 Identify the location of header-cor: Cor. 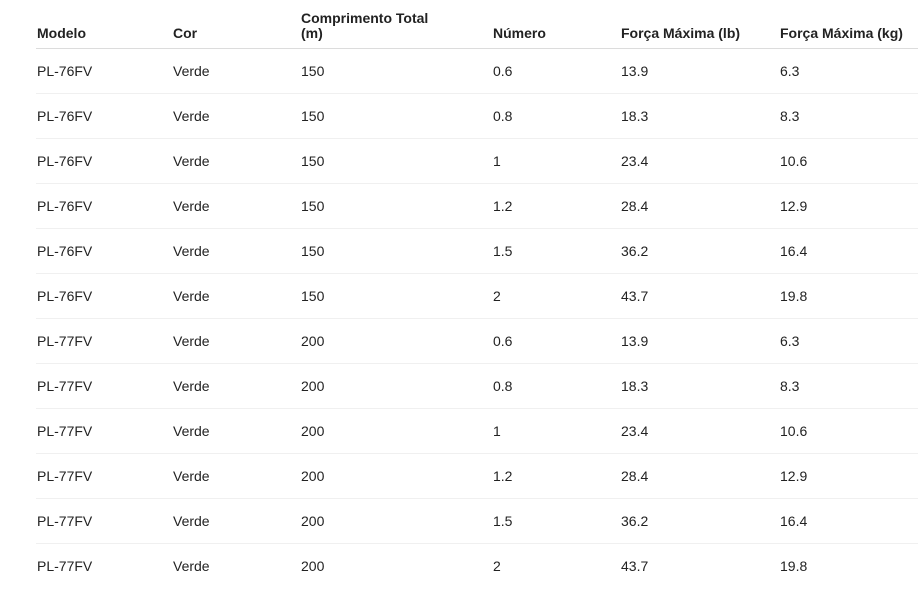
(236, 24).